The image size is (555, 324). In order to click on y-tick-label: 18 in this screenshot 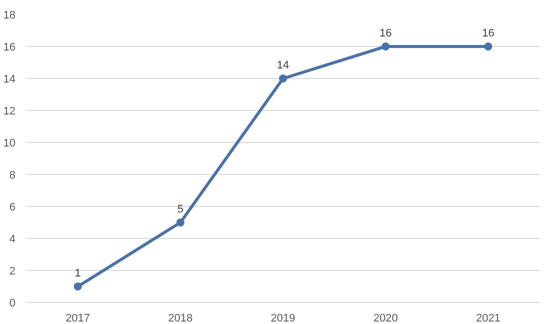, I will do `click(9, 16)`.